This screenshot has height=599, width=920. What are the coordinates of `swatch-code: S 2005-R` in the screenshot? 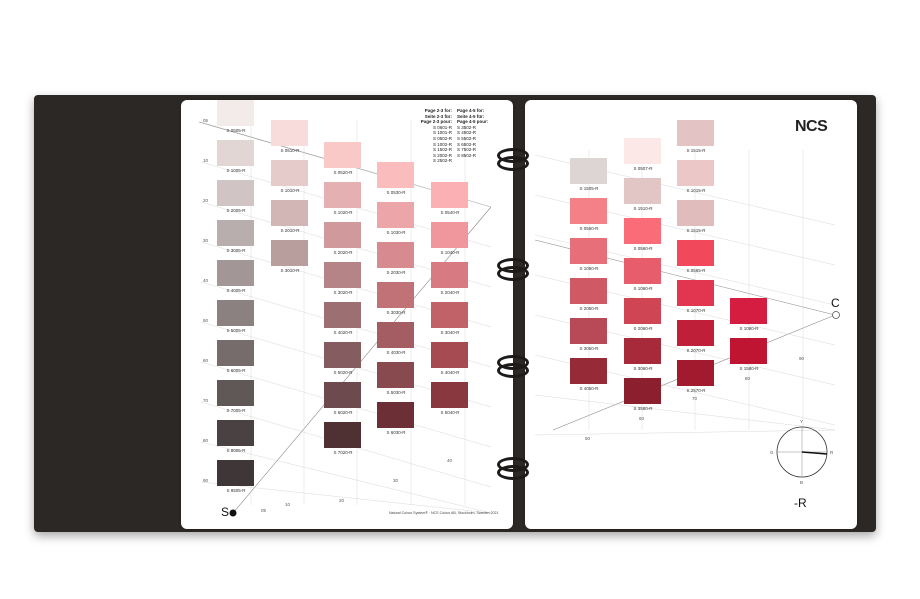 It's located at (236, 210).